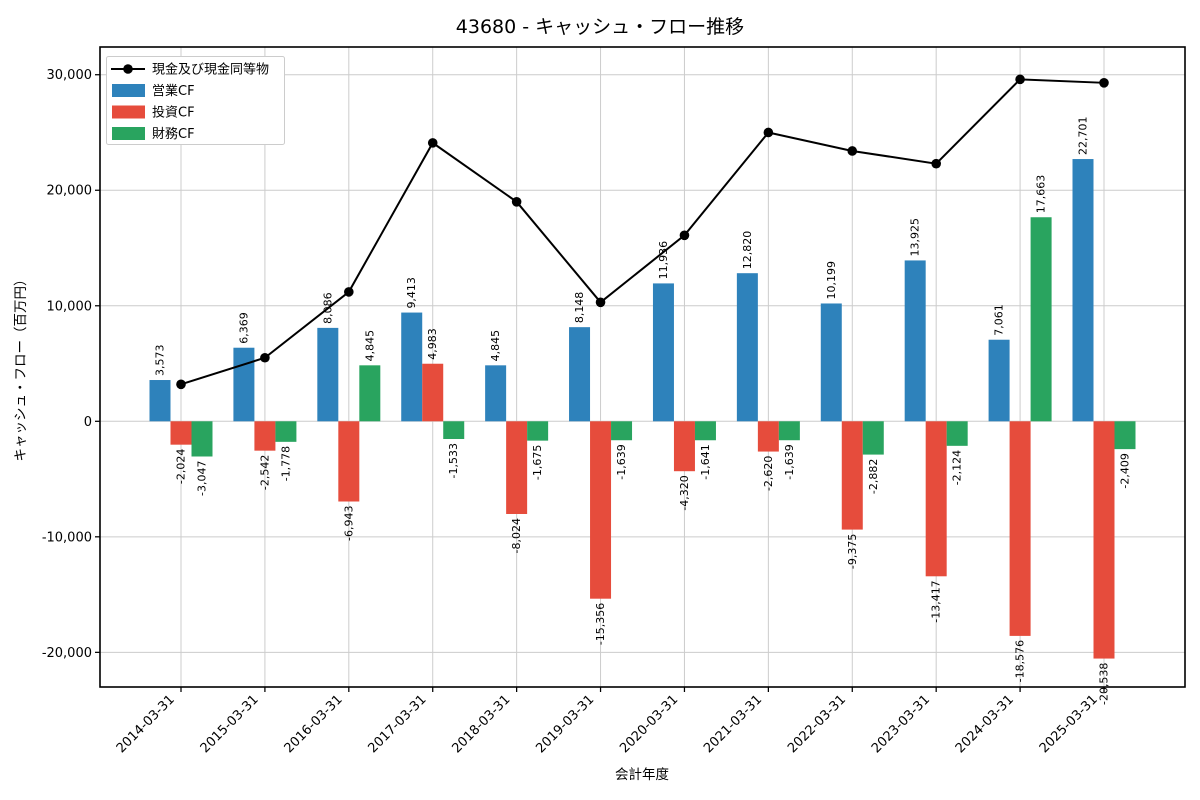 The image size is (1200, 800). What do you see at coordinates (873, 438) in the screenshot?
I see `bar-財務CF-2022-03-31` at bounding box center [873, 438].